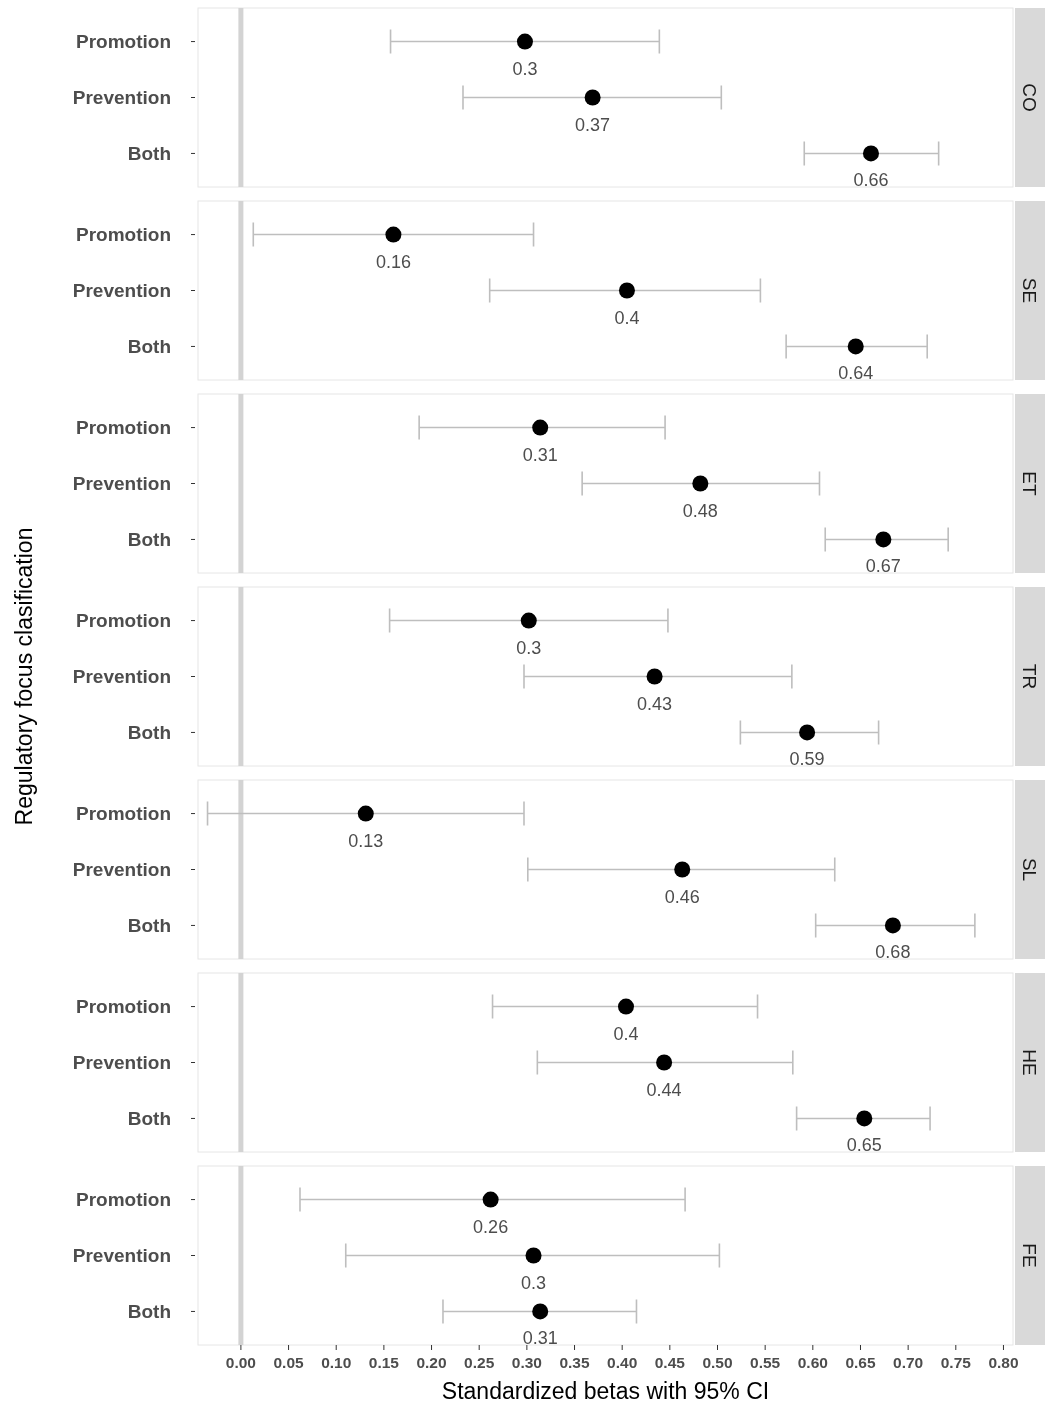 This screenshot has width=1045, height=1409. I want to click on x-tick-label: 0.20, so click(431, 1362).